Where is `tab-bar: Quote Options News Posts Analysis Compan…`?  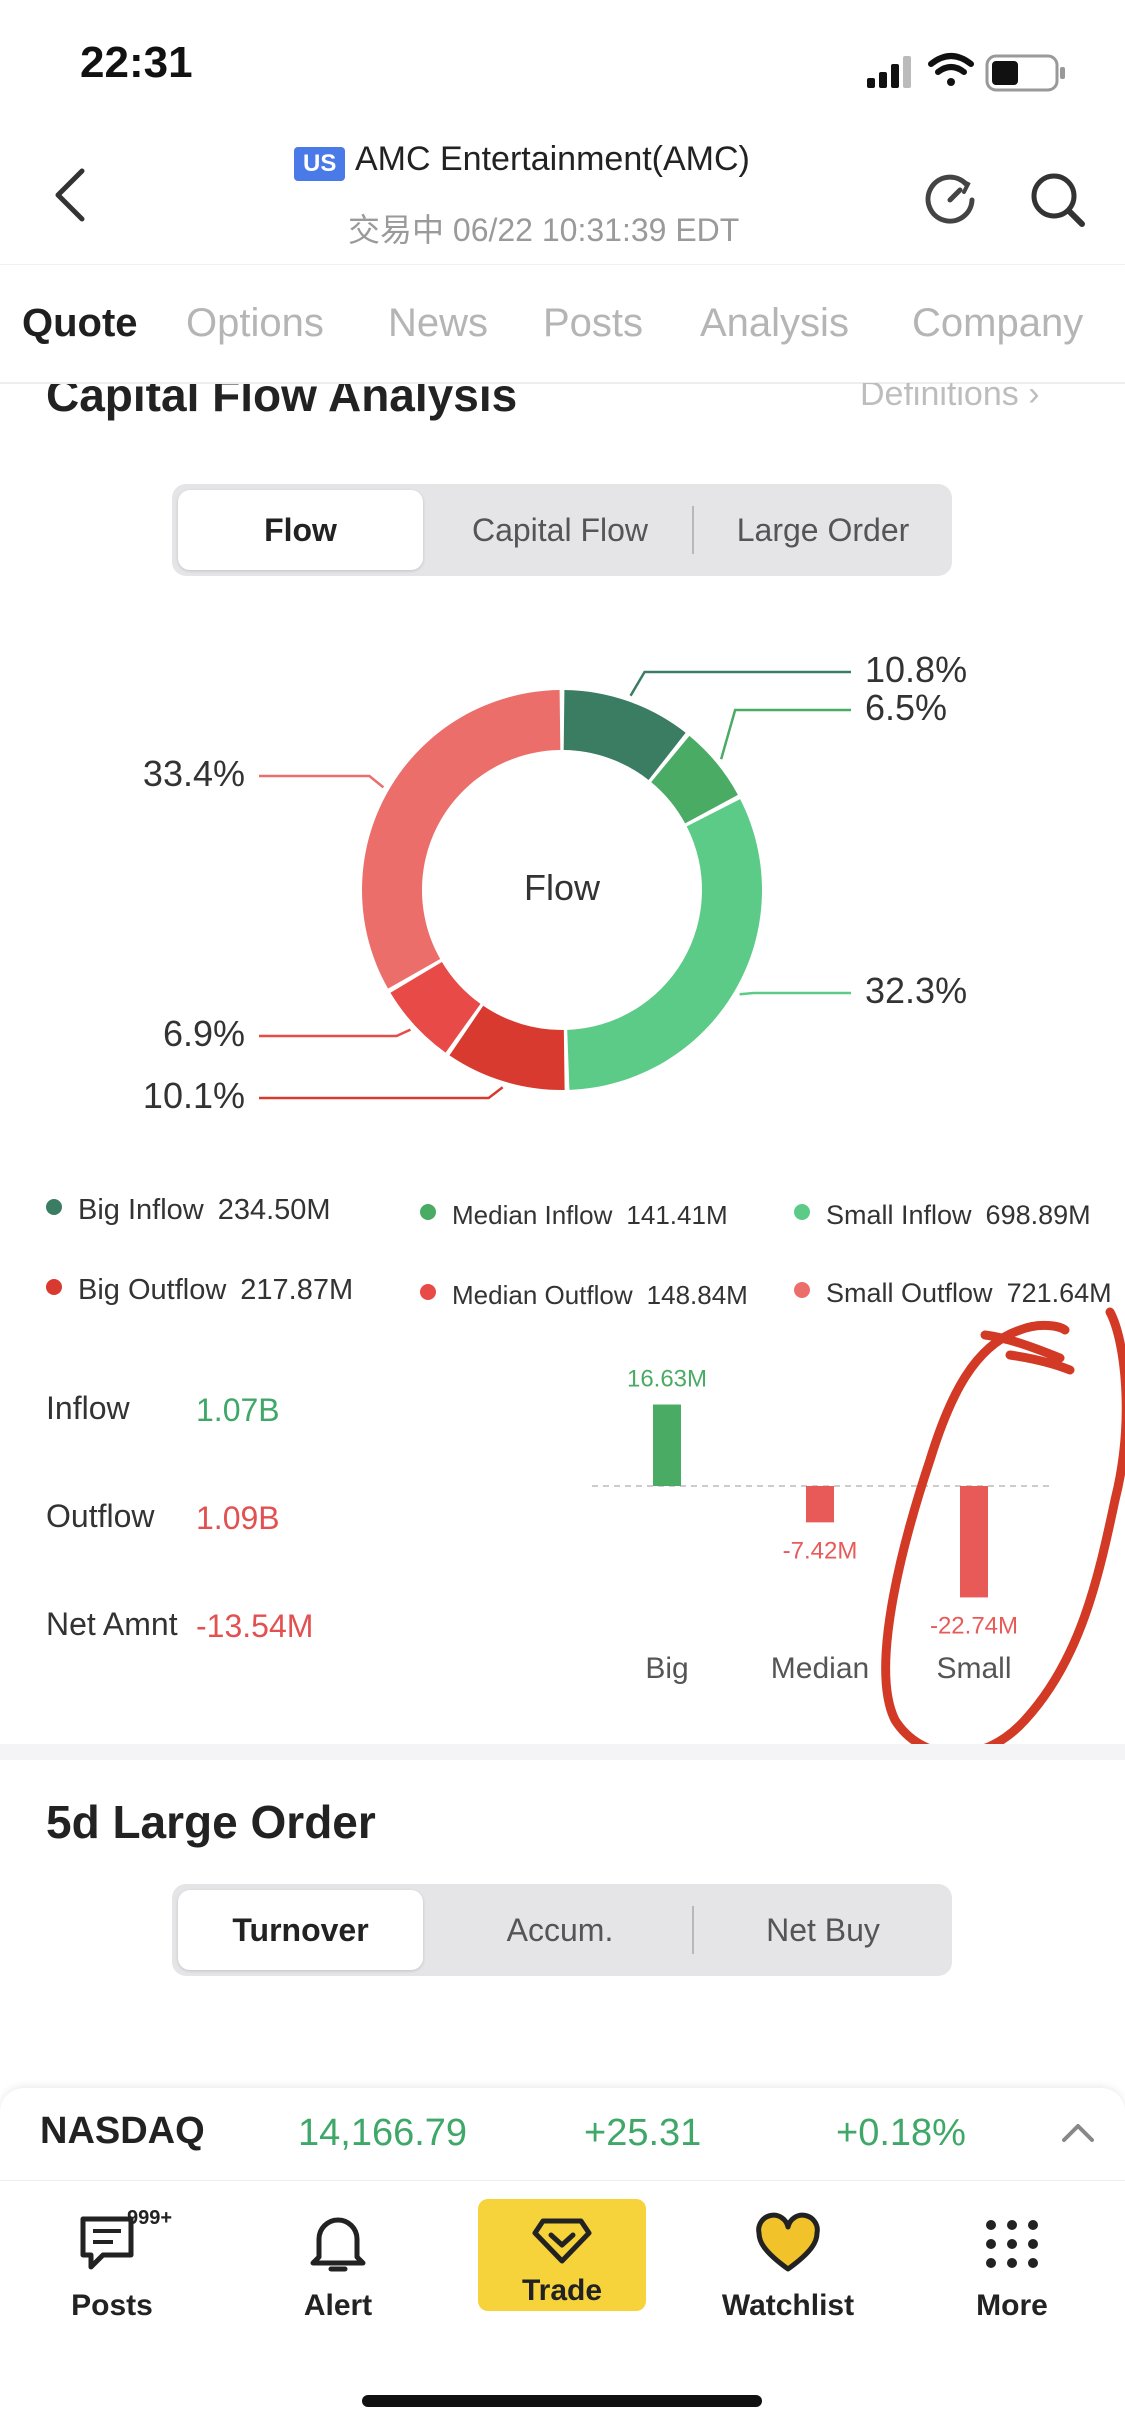 tab-bar: Quote Options News Posts Analysis Compan… is located at coordinates (562, 324).